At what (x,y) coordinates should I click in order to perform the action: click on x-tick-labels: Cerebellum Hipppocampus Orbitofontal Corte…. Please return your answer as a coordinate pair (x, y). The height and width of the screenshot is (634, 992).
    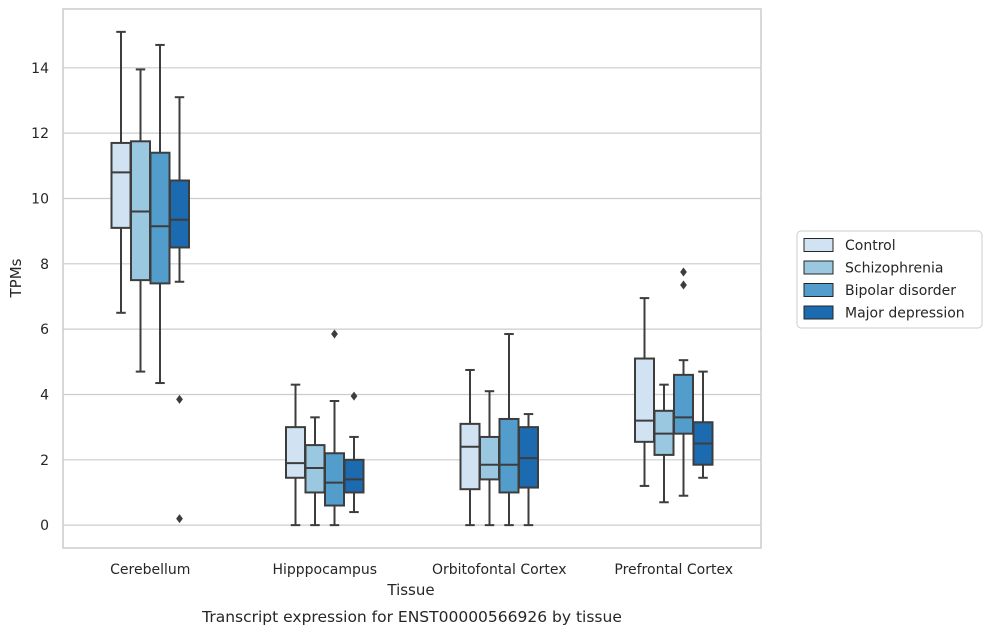
    Looking at the image, I should click on (421, 570).